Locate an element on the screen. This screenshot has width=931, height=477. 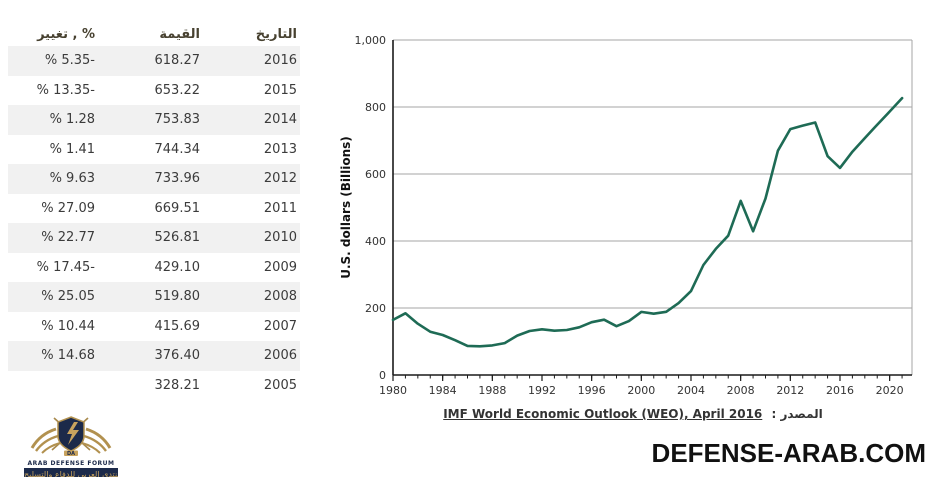
table-row: % 14.68 376.40 2006 is located at coordinates (154, 356).